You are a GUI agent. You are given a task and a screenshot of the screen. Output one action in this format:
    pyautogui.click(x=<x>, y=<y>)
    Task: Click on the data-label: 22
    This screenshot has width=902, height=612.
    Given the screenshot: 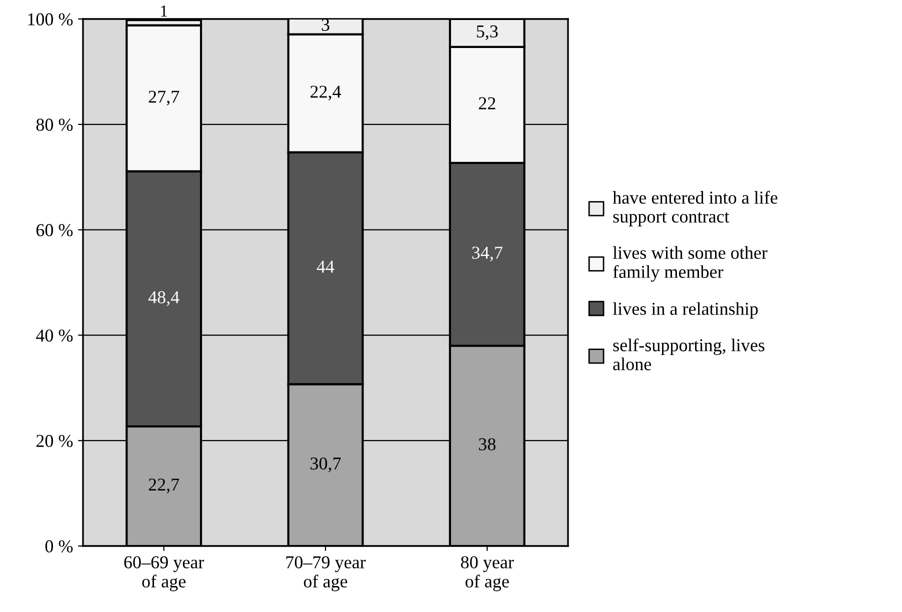 What is the action you would take?
    pyautogui.click(x=487, y=103)
    